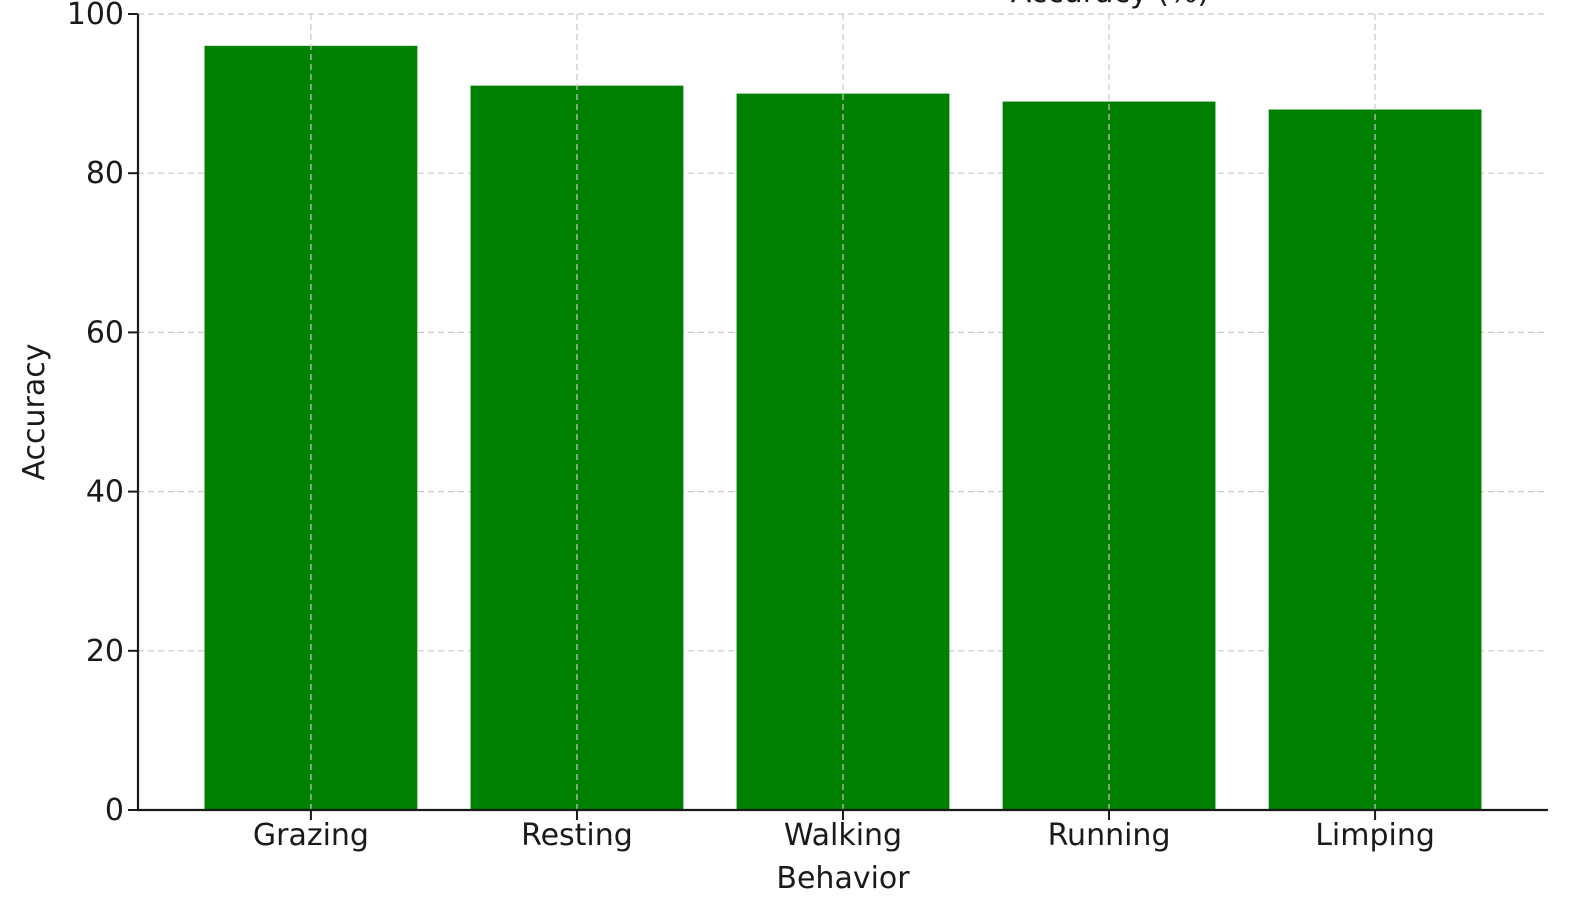  What do you see at coordinates (1110, 5) in the screenshot?
I see `chart-title: Accuracy (%)` at bounding box center [1110, 5].